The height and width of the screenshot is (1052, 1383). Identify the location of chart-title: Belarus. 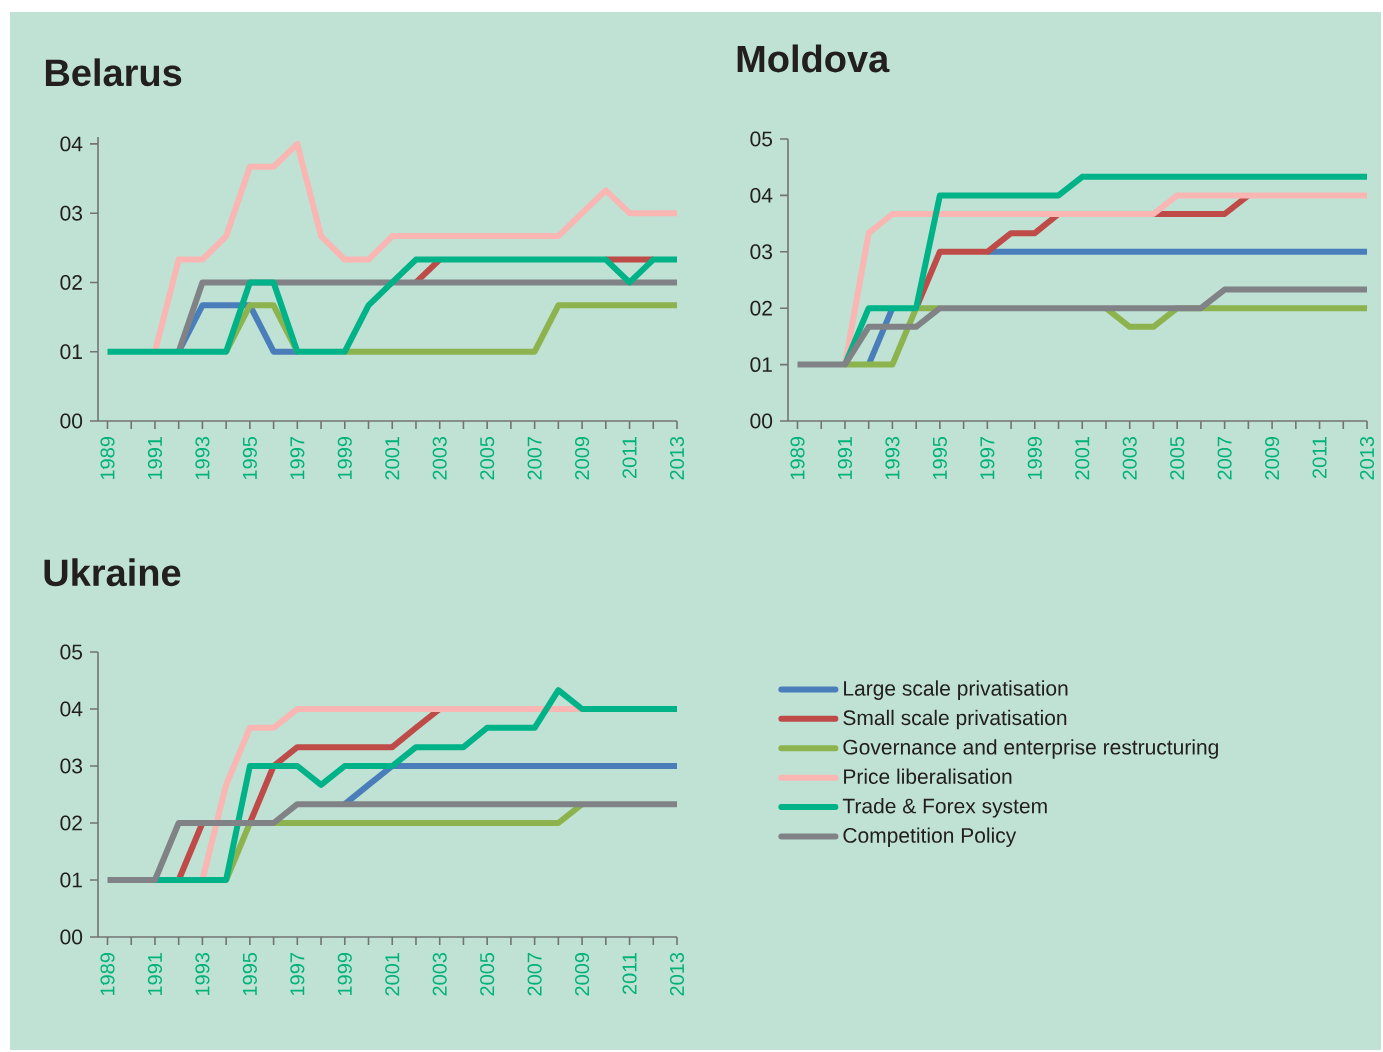
(113, 72).